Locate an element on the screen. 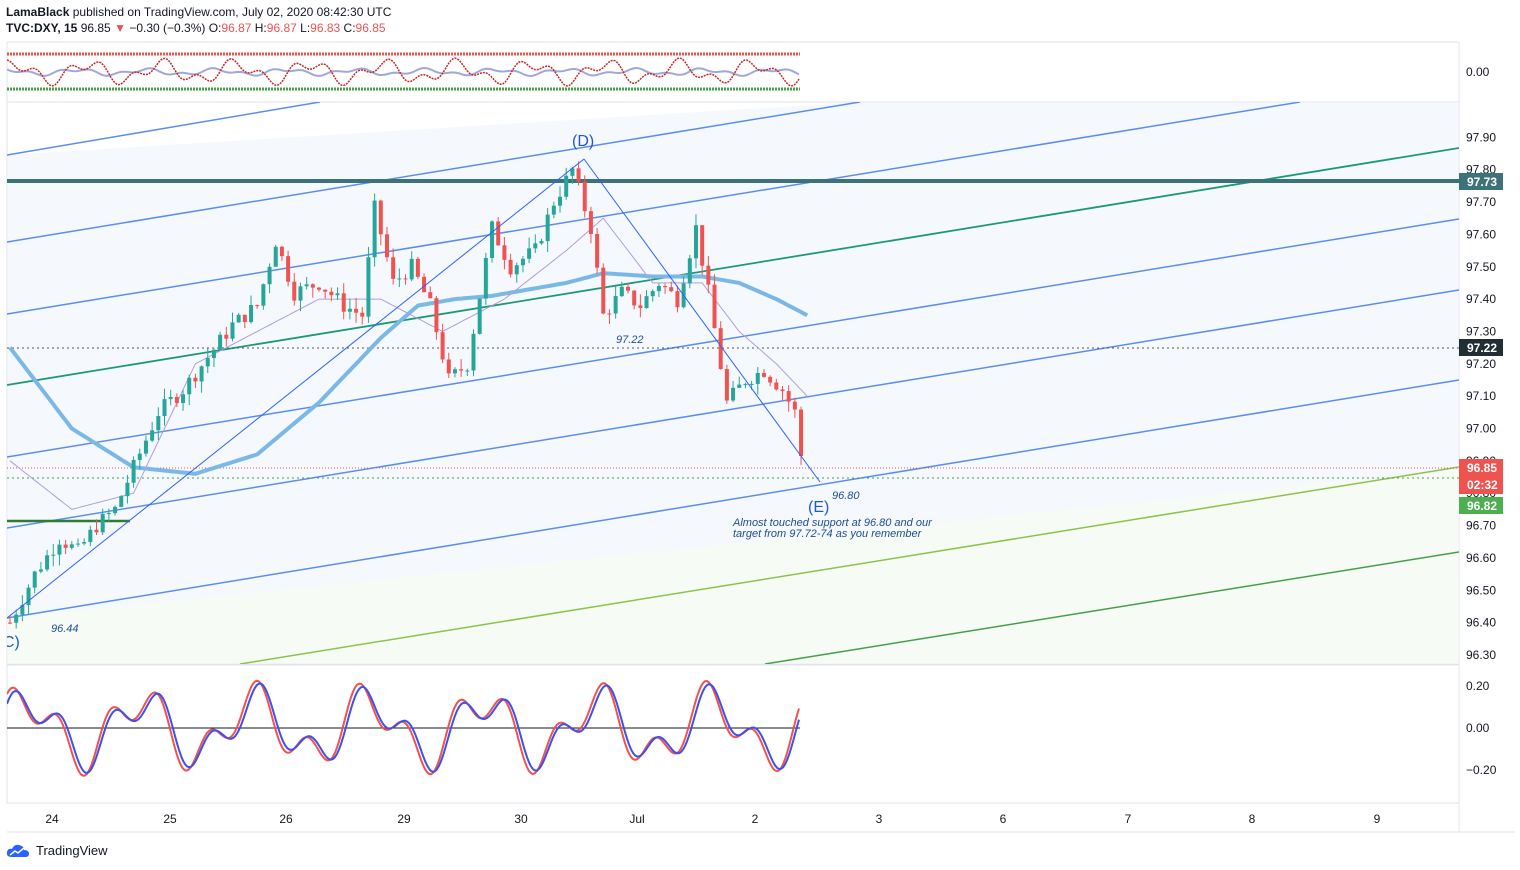  time-axis: 24 25 26 29 30 Jul 2 3 6 7 8 9 is located at coordinates (712, 819).